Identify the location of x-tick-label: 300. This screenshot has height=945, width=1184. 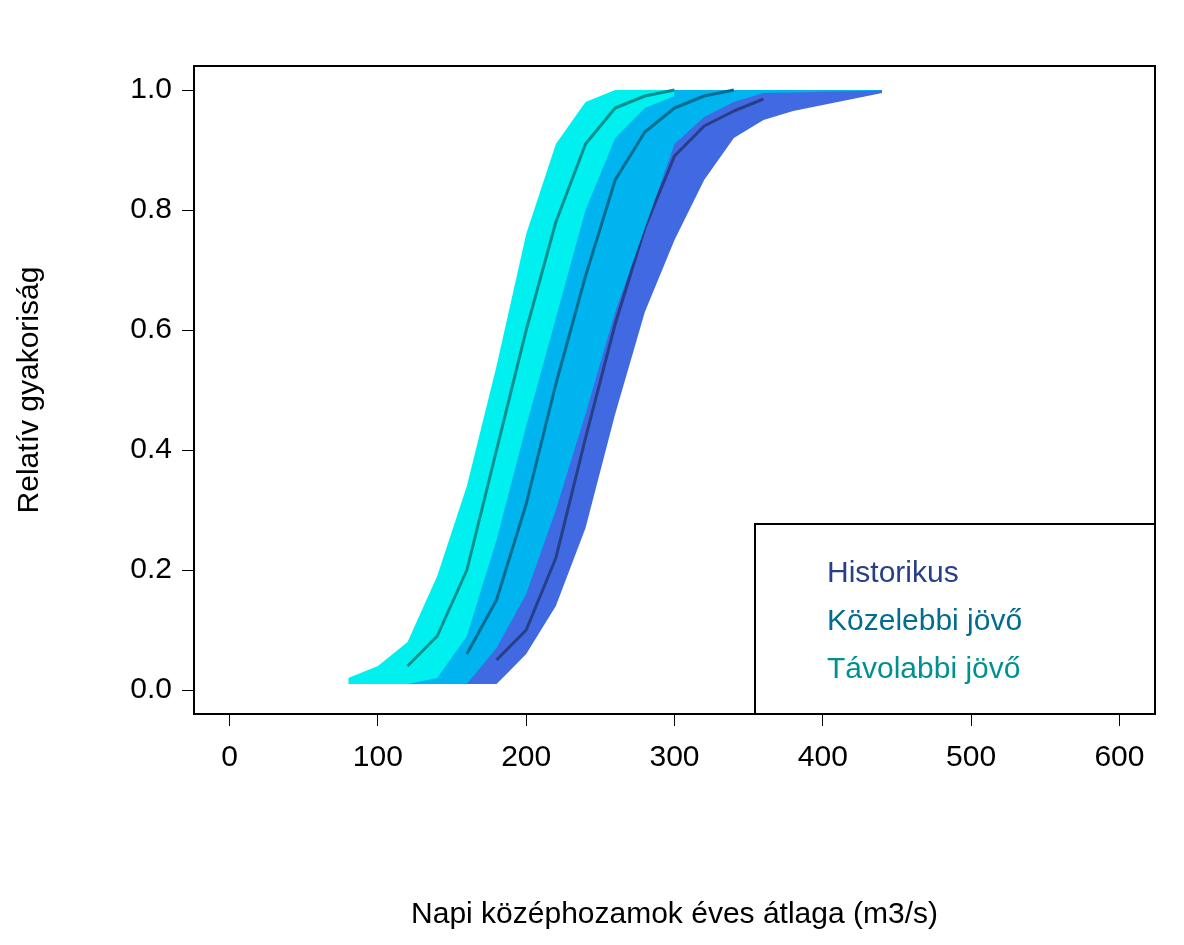
(674, 756).